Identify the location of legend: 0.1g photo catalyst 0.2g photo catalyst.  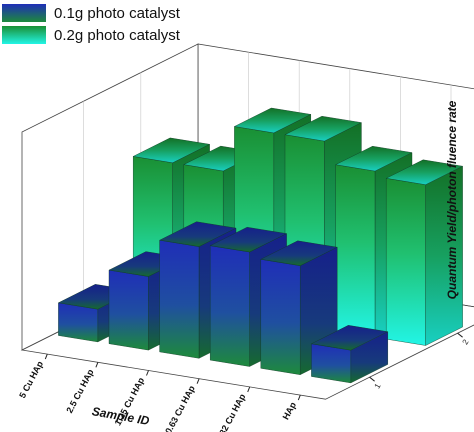
(91, 24).